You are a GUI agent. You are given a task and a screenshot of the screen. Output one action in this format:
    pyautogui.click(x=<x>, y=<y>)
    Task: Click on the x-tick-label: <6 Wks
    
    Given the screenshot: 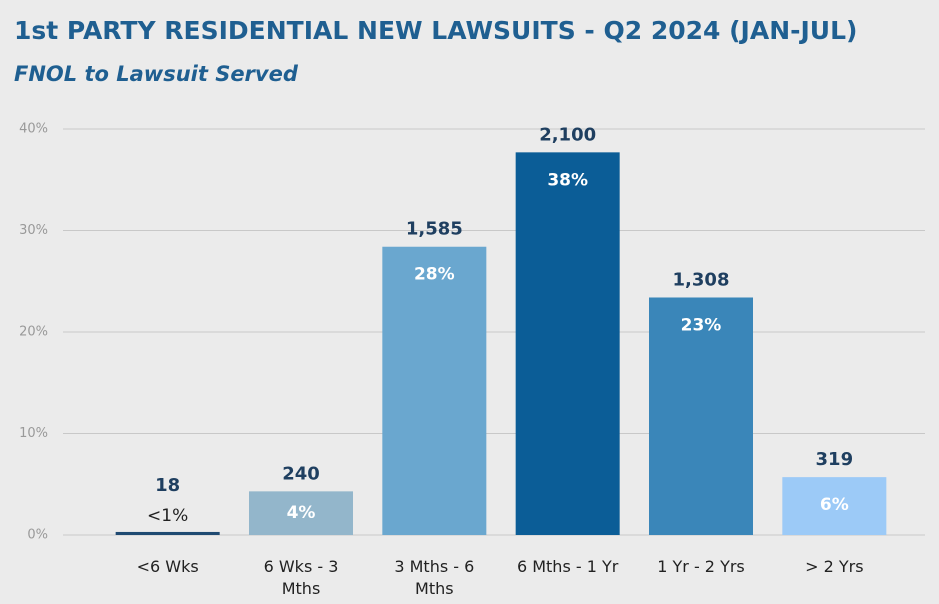 What is the action you would take?
    pyautogui.click(x=167, y=566)
    